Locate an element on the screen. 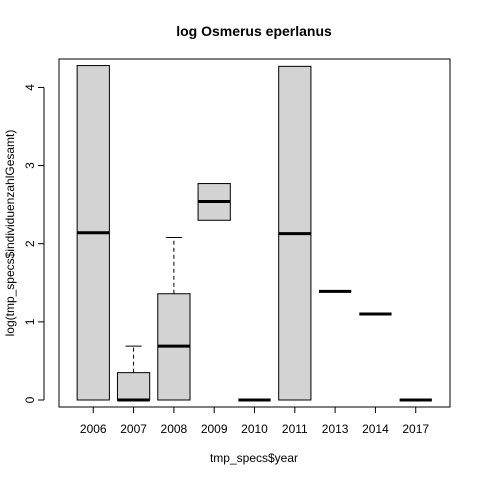  box-2007 is located at coordinates (133, 373).